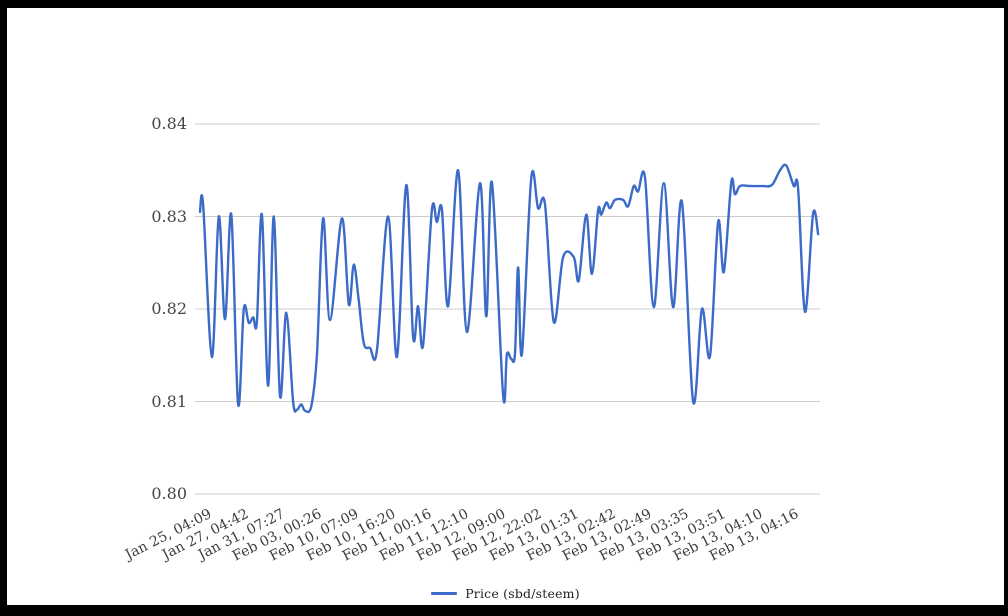 The image size is (1008, 616). I want to click on y-axis-tick-label: 0.81, so click(169, 401).